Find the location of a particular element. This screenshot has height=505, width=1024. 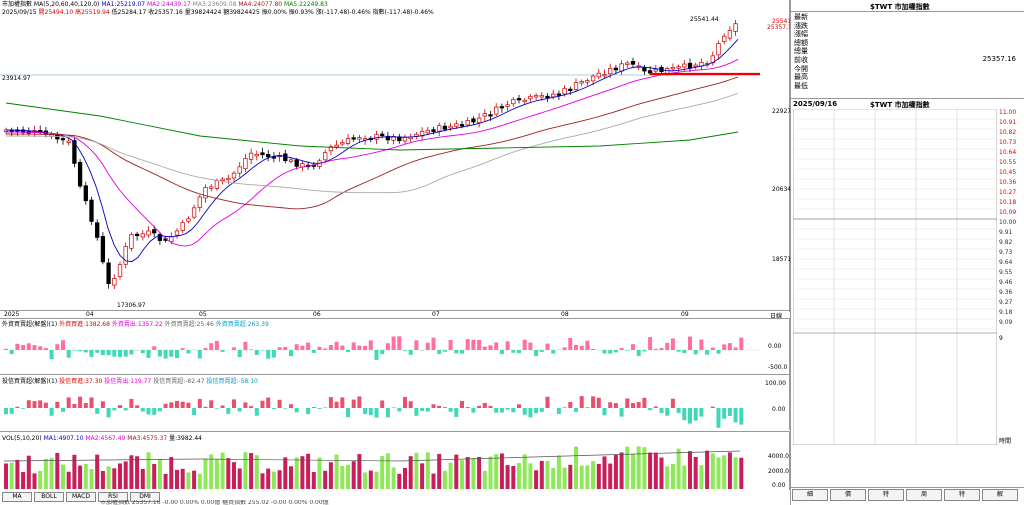

quote-row-label: 漲跌 is located at coordinates (801, 25).